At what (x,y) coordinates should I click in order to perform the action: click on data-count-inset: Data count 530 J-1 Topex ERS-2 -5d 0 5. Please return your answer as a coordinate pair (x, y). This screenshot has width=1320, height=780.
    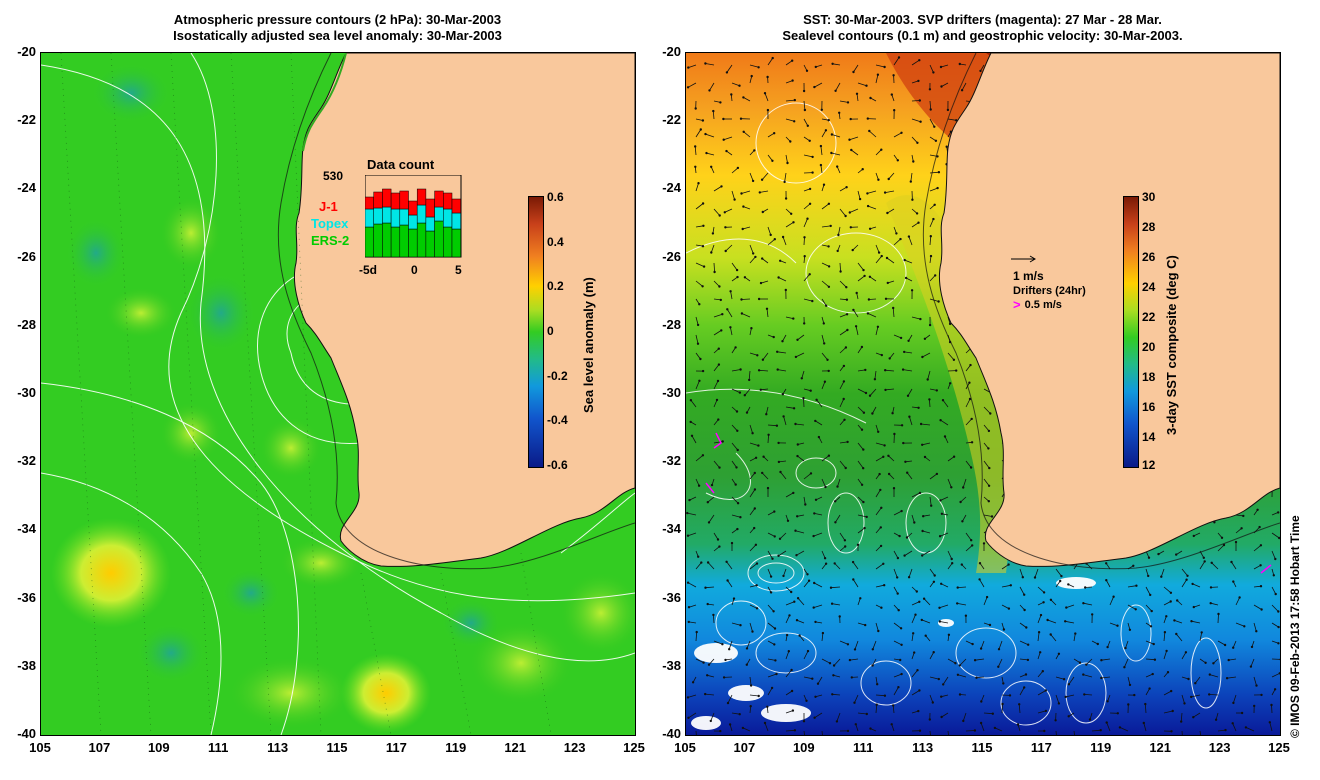
    Looking at the image, I should click on (388, 220).